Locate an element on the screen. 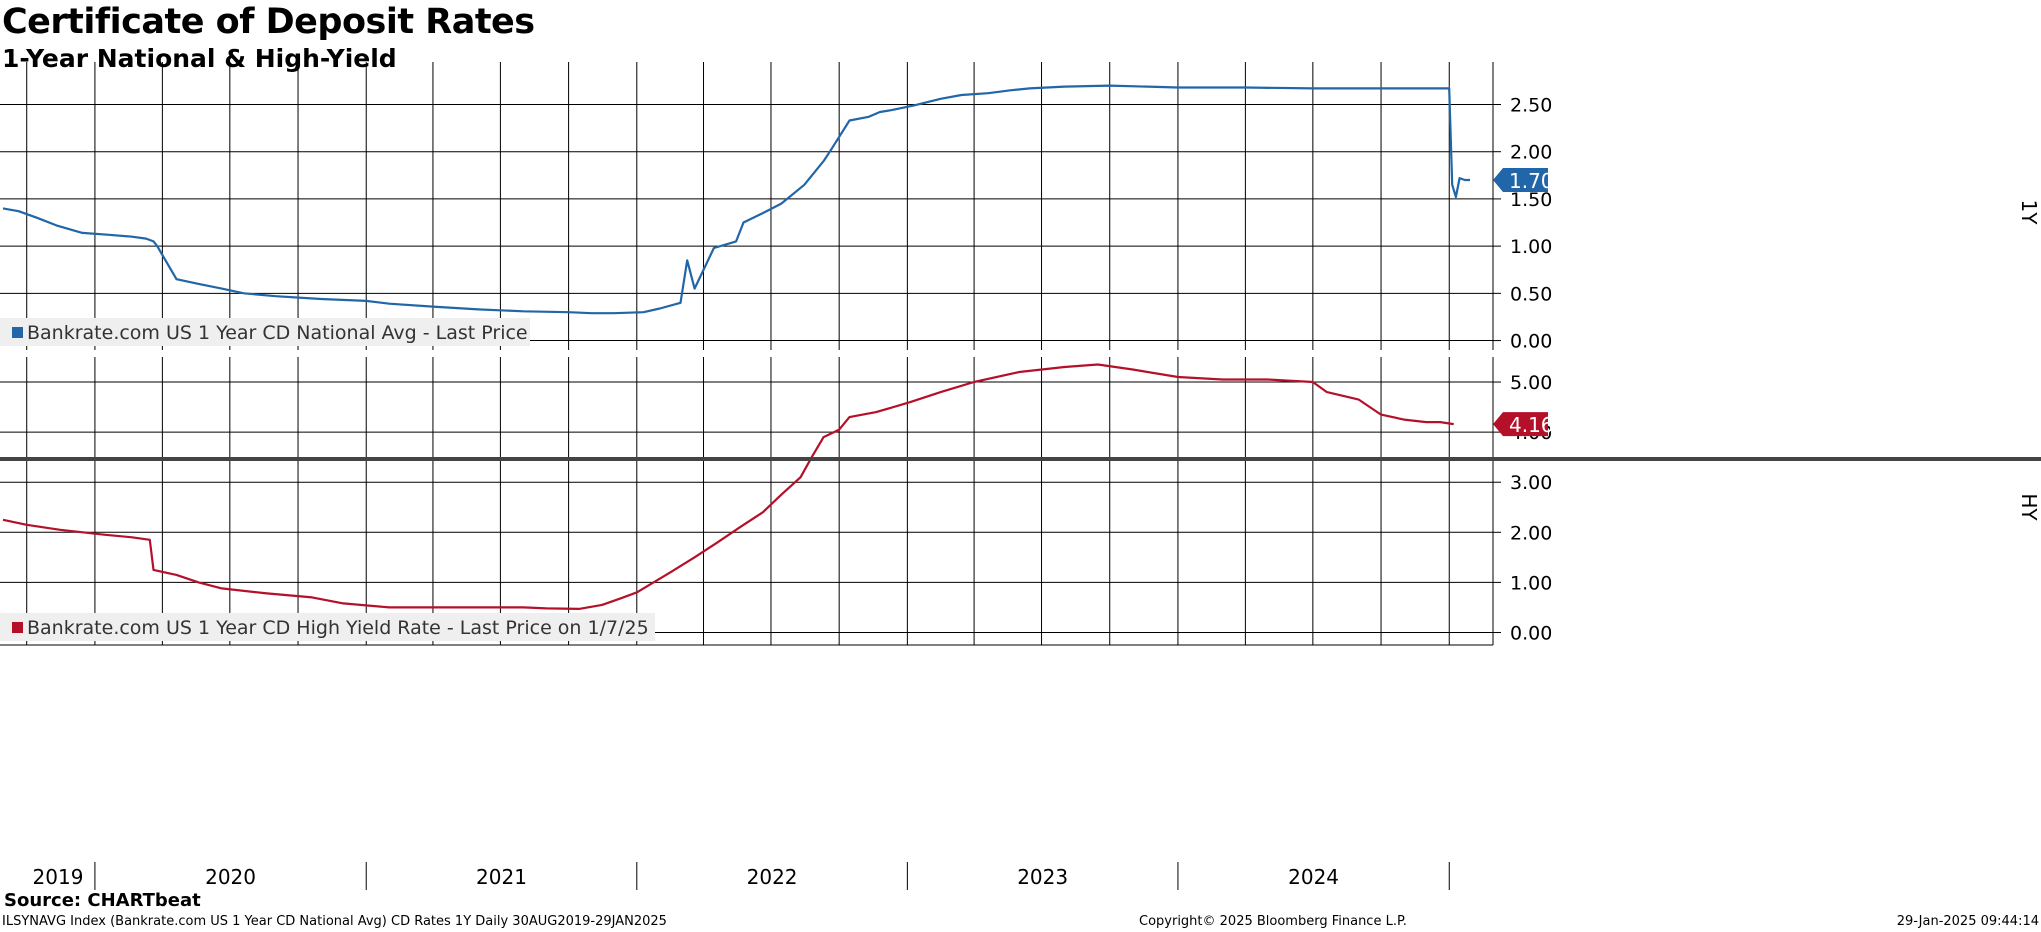  last-value-label-p0: 1.70 is located at coordinates (1531, 181).